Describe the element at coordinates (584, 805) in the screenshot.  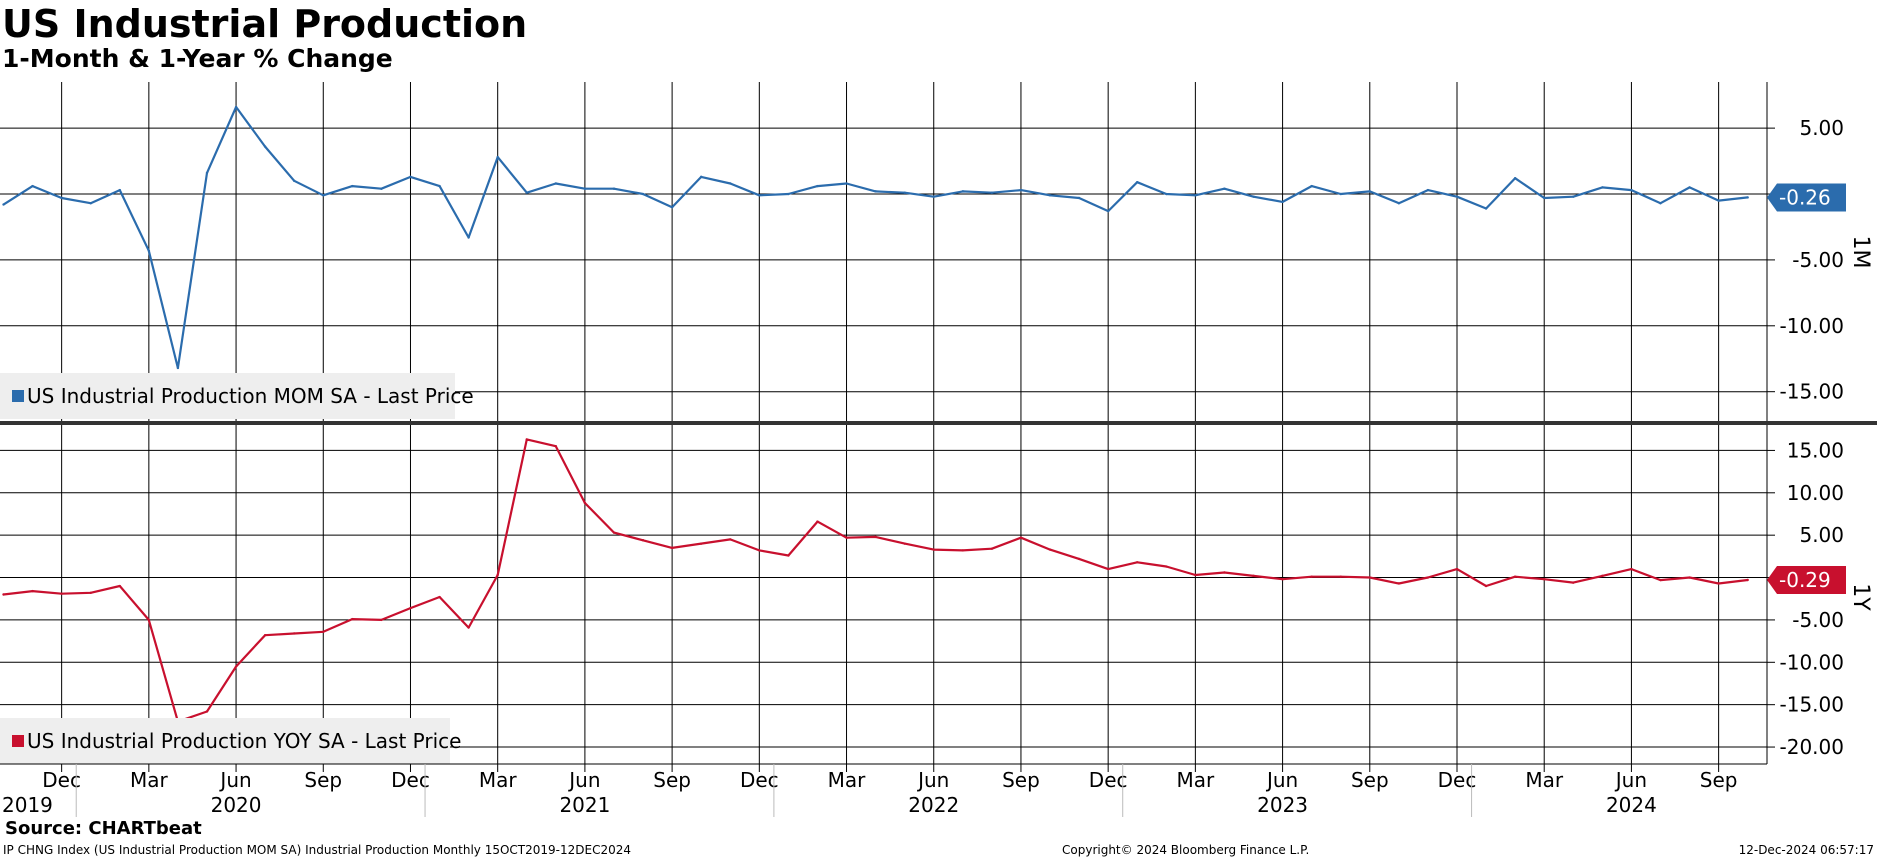
I see `year-label: 2021` at that location.